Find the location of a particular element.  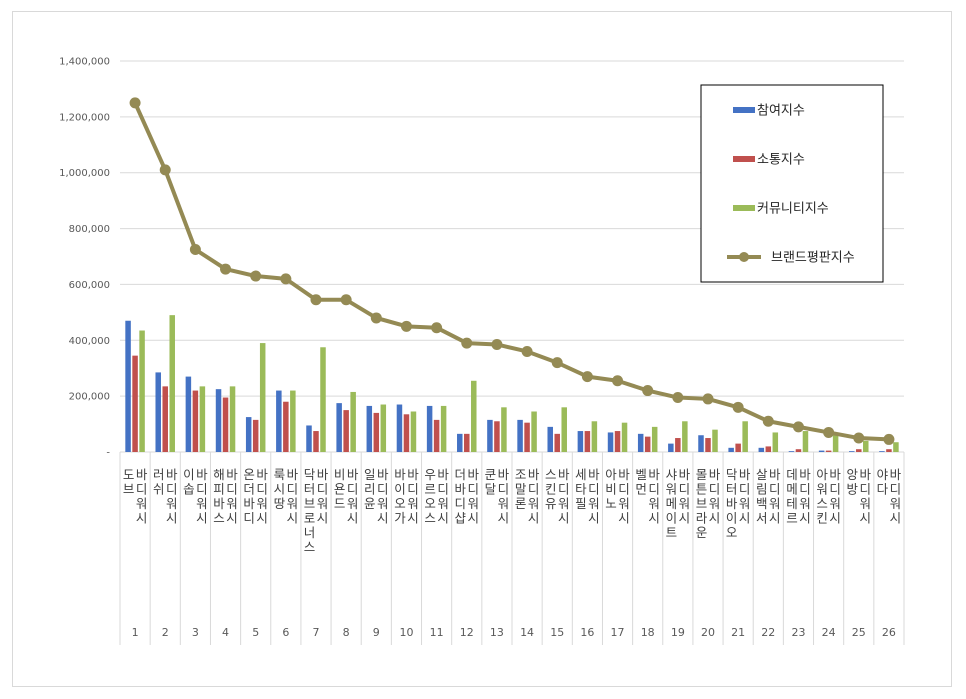

rank-label: 6 is located at coordinates (285, 632).